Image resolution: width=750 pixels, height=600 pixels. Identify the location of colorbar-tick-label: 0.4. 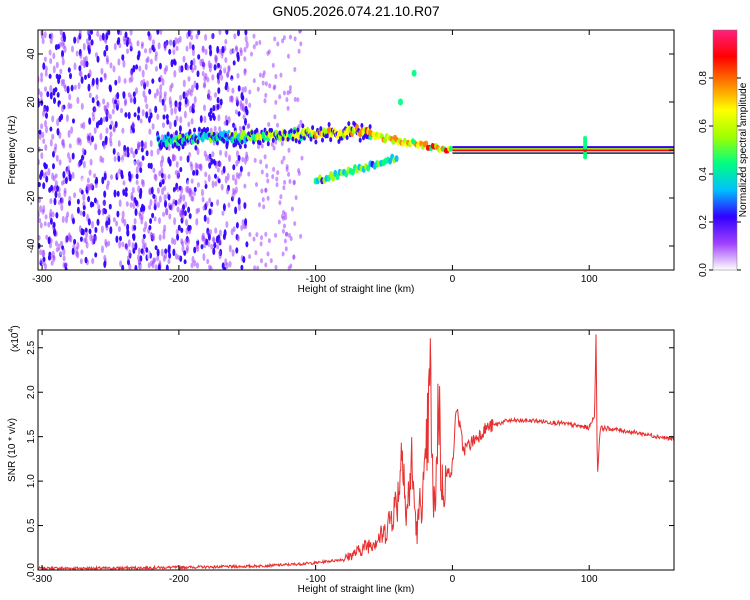
(703, 174).